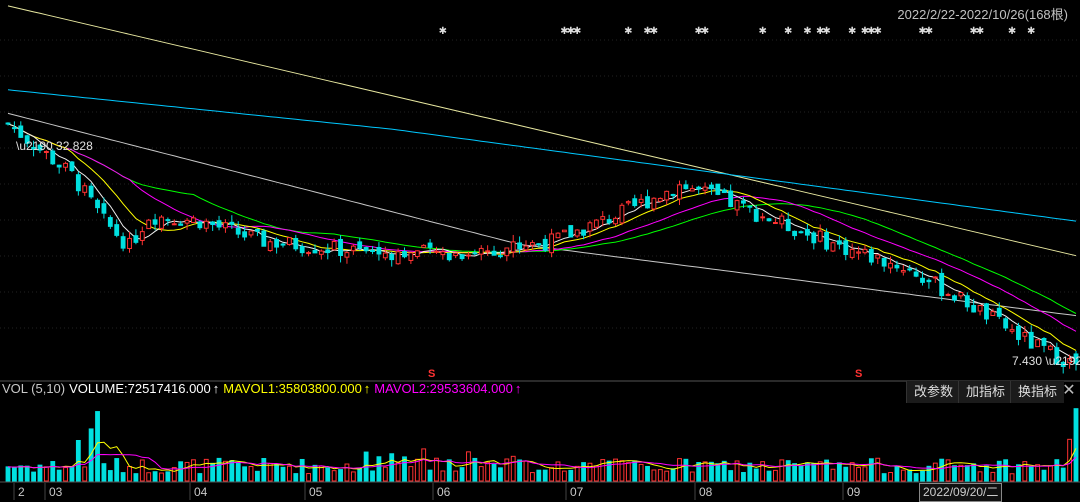 The image size is (1080, 502). What do you see at coordinates (444, 492) in the screenshot?
I see `axis-label: 06` at bounding box center [444, 492].